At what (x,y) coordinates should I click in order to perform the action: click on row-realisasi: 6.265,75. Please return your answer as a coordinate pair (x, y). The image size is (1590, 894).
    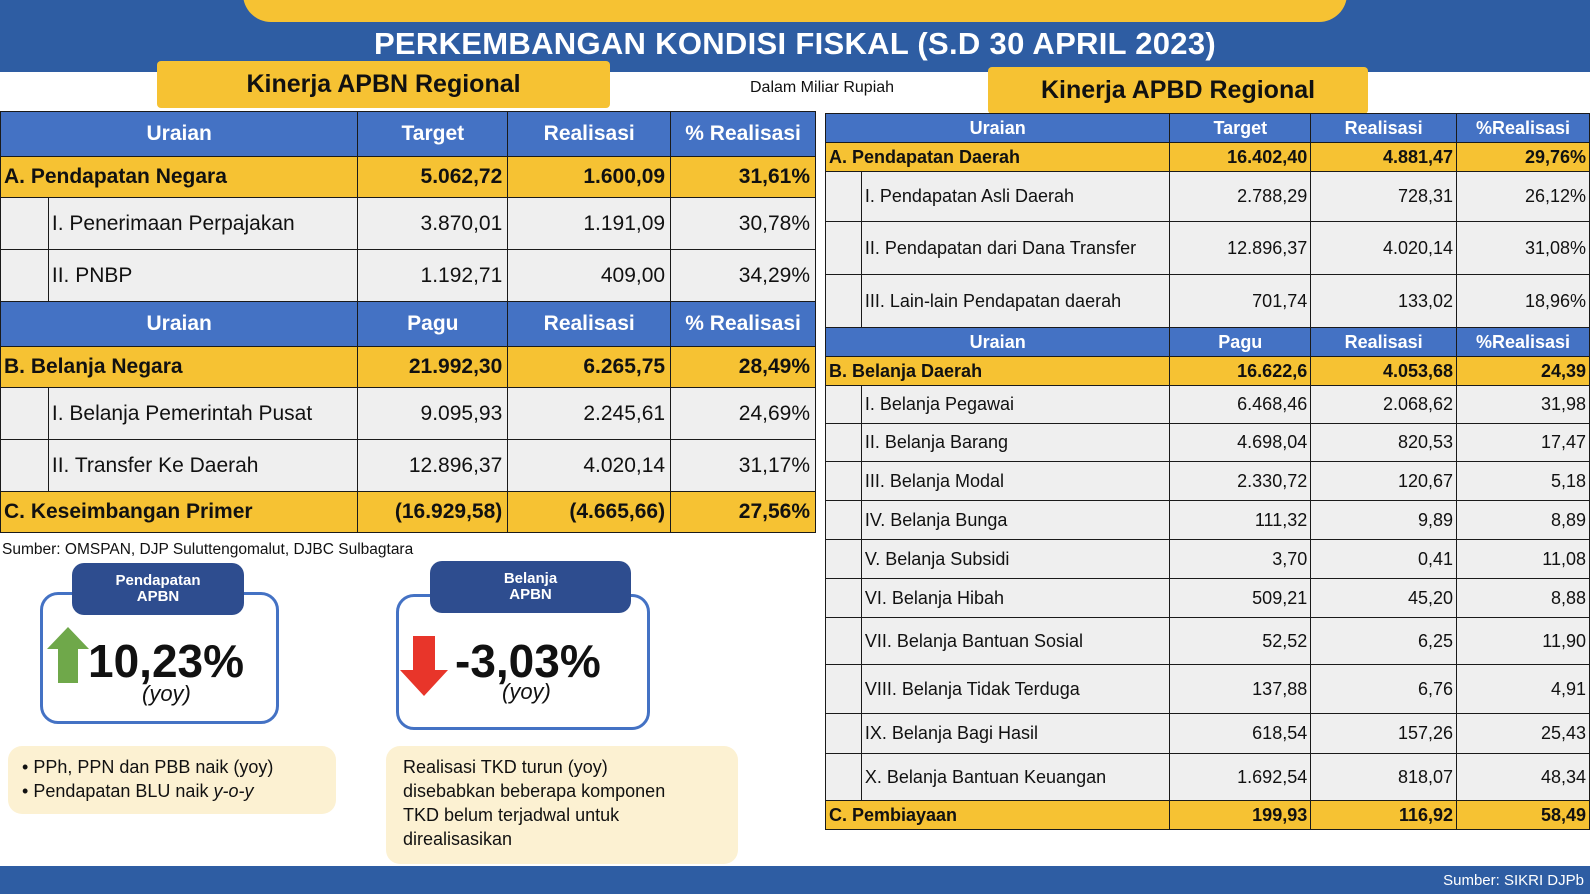
    Looking at the image, I should click on (589, 367).